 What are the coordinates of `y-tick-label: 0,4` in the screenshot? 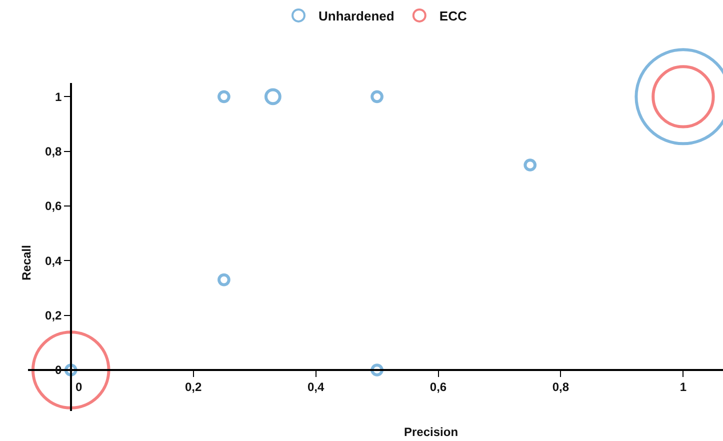 It's located at (53, 261).